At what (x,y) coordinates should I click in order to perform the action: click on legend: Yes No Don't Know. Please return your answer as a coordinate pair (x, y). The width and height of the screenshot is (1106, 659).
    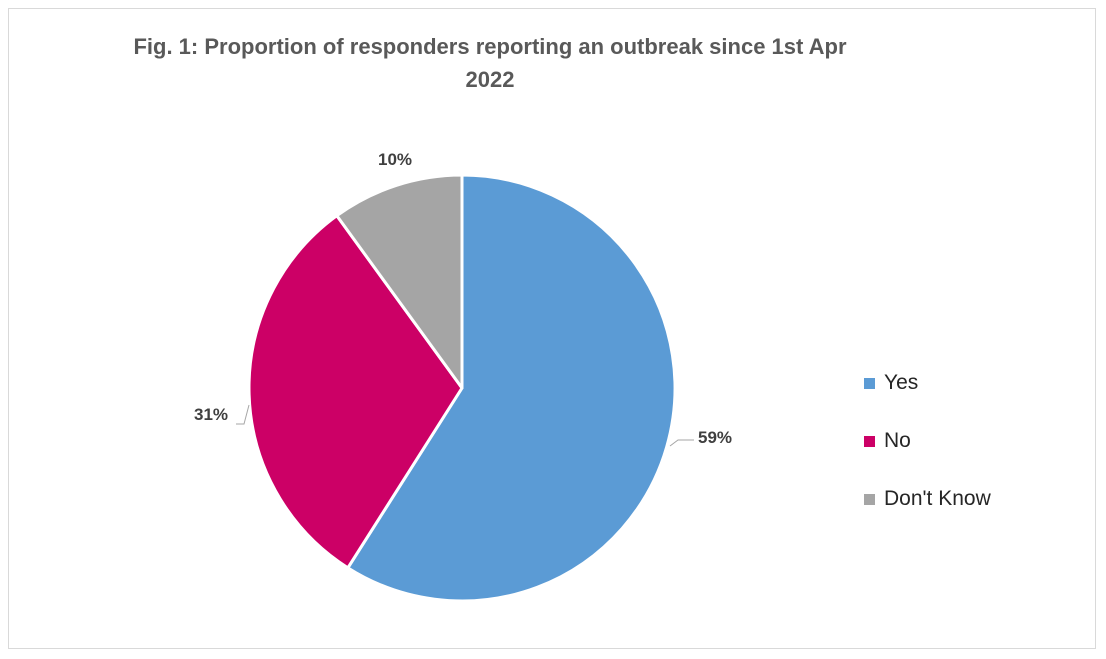
    Looking at the image, I should click on (927, 441).